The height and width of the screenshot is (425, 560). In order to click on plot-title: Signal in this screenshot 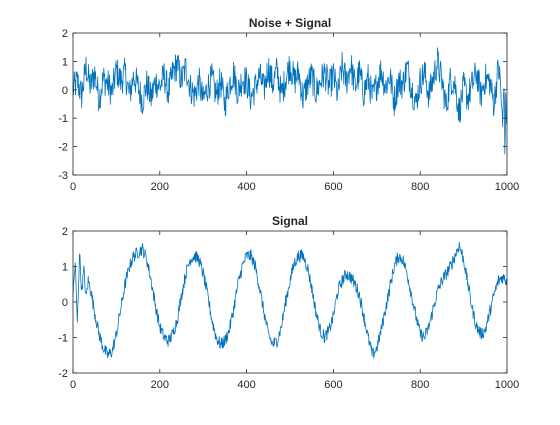, I will do `click(290, 221)`.